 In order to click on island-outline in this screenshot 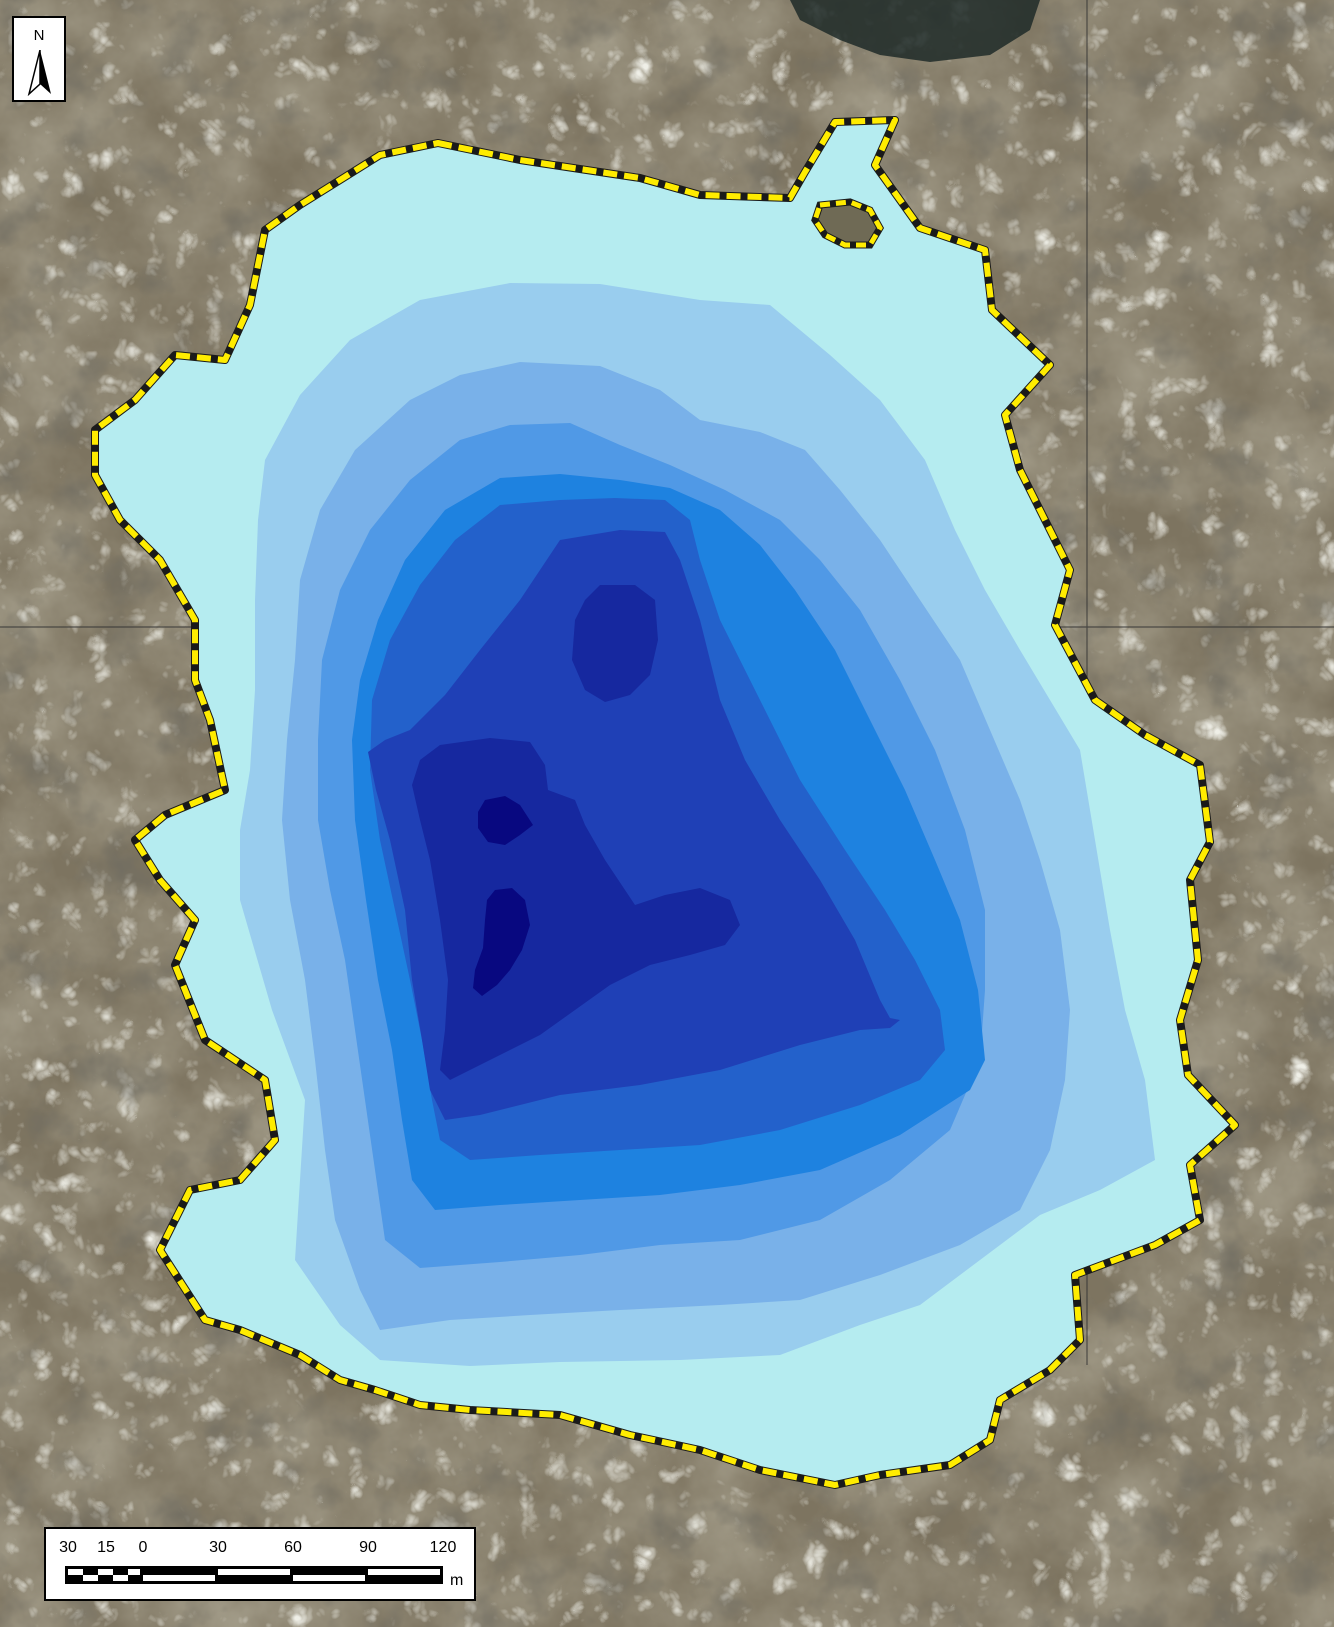, I will do `click(847, 223)`.